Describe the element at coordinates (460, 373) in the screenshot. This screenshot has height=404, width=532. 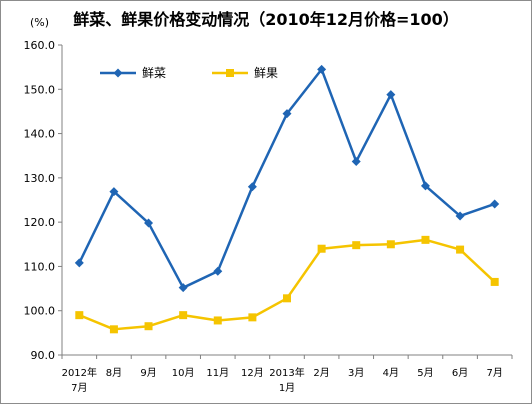
I see `x-tick-label: 6月` at that location.